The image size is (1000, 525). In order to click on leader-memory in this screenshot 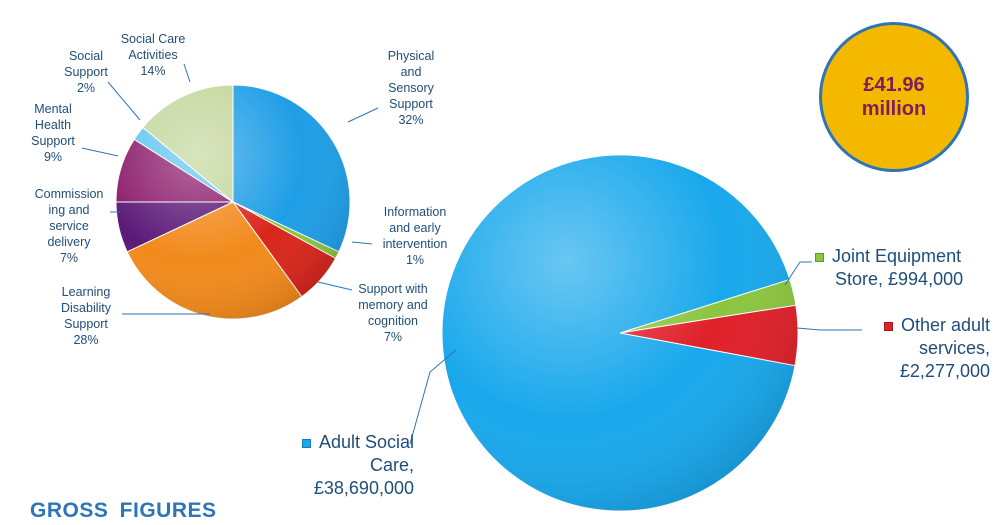, I will do `click(335, 286)`.